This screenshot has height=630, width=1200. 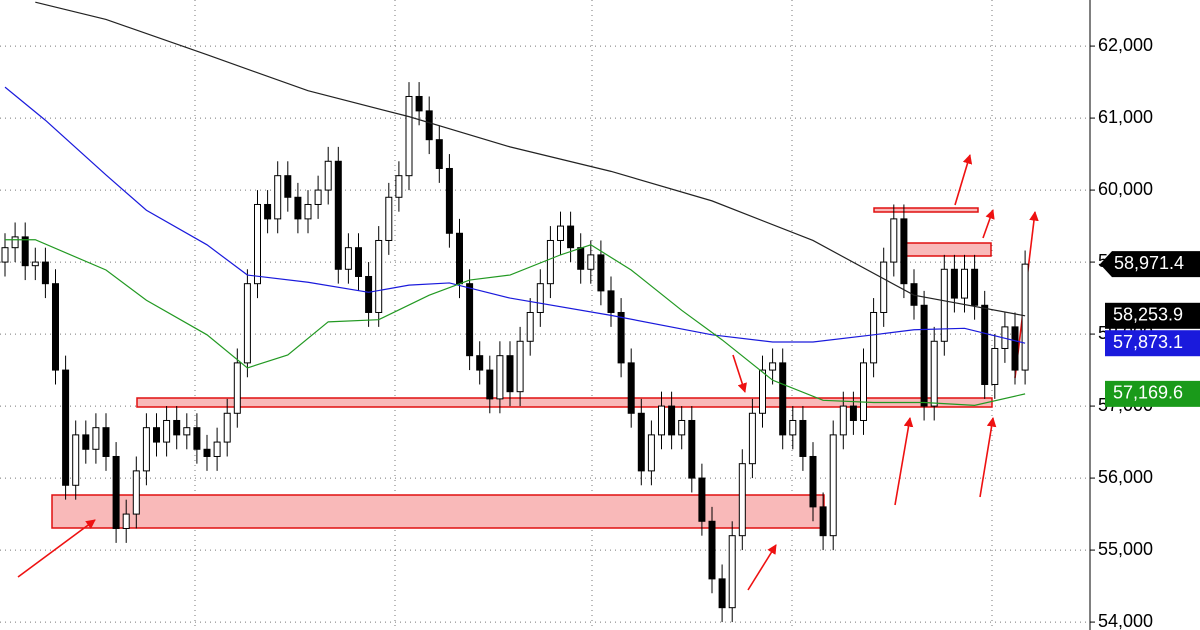 I want to click on y-tick-label: 61,000, so click(x=1125, y=117).